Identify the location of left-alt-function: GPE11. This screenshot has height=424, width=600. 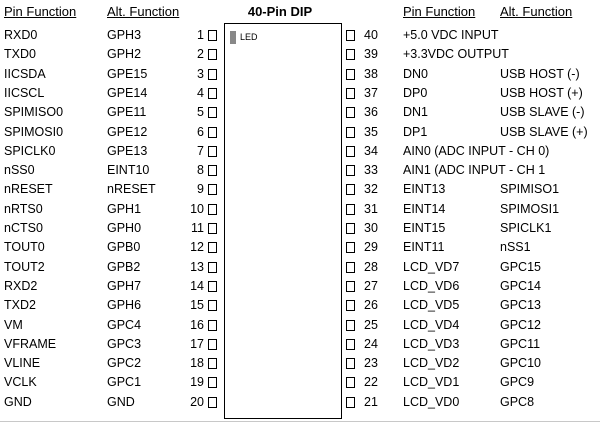
(127, 112).